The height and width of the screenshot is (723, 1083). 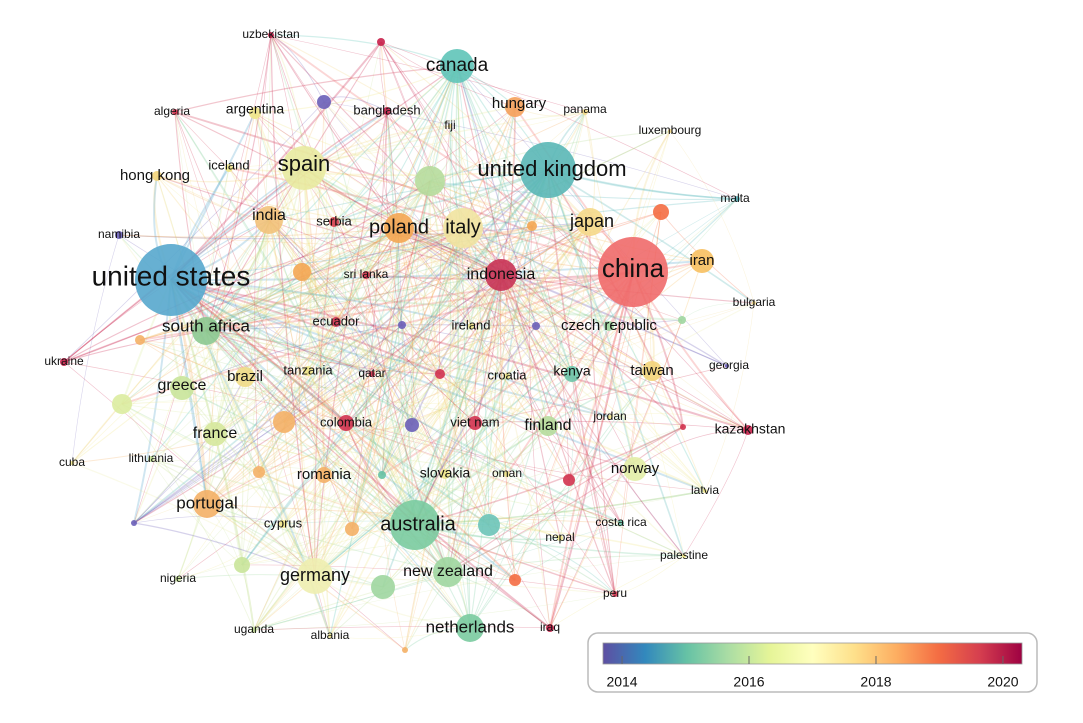 What do you see at coordinates (270, 34) in the screenshot?
I see `node-label: uzbekistan` at bounding box center [270, 34].